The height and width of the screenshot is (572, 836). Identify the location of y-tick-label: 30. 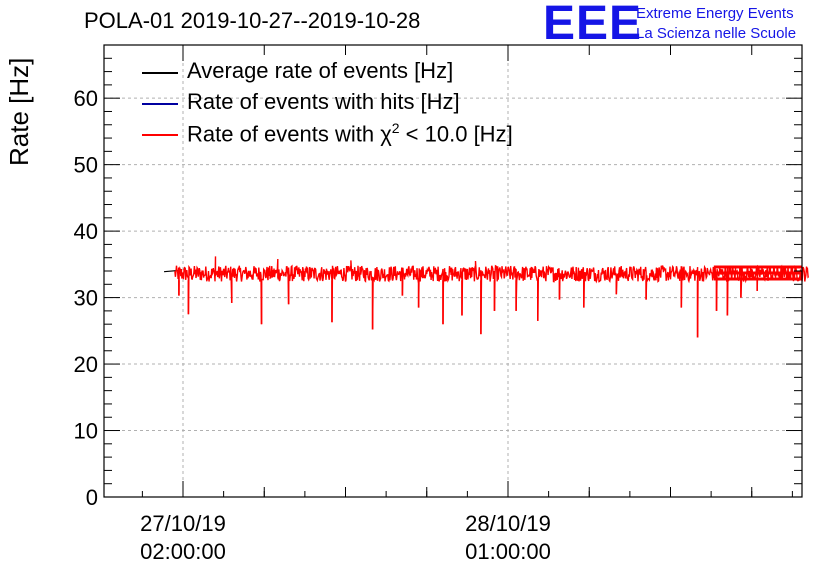
(86, 298).